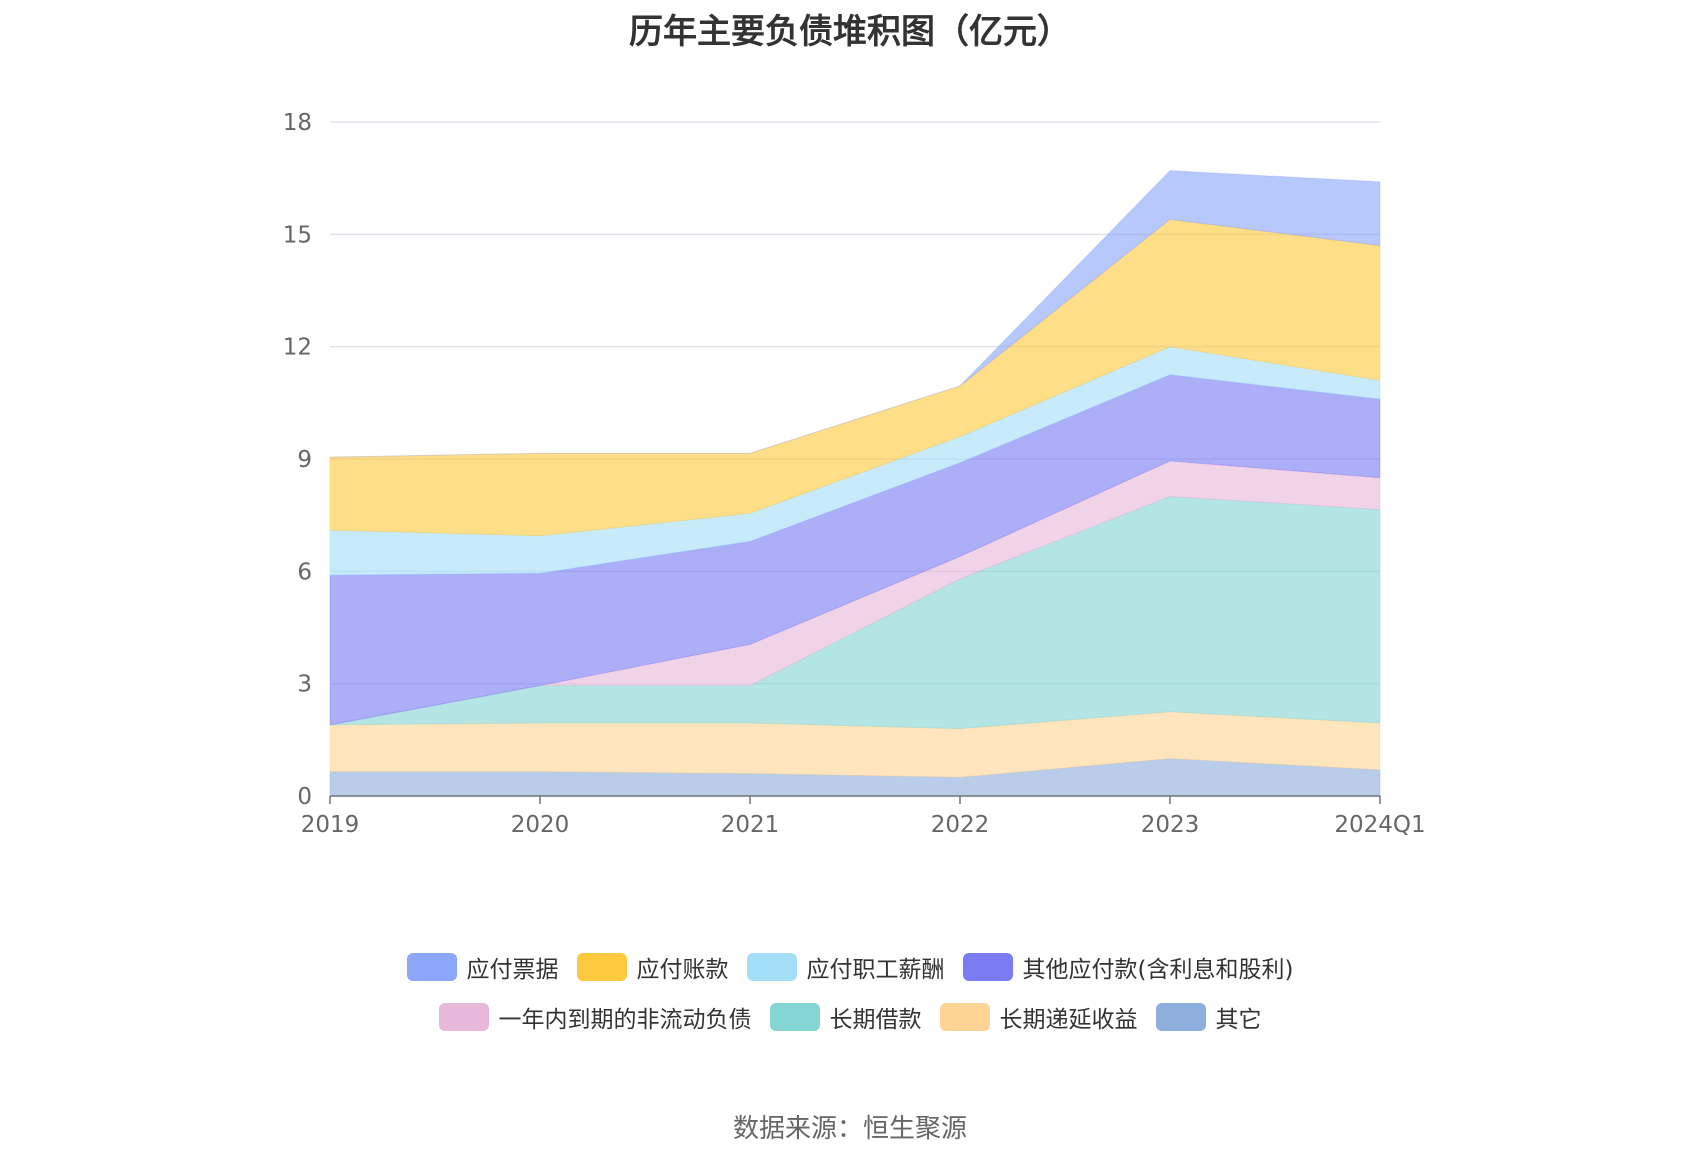 The height and width of the screenshot is (1150, 1700). Describe the element at coordinates (304, 685) in the screenshot. I see `y-tick-label: 3` at that location.